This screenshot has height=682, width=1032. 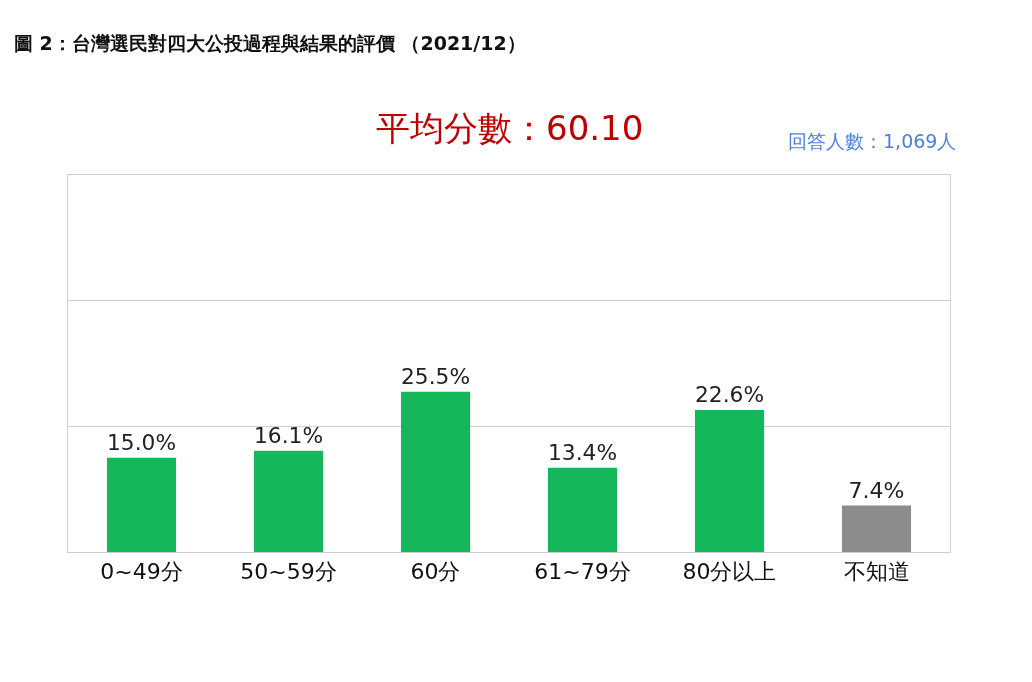 What do you see at coordinates (729, 395) in the screenshot?
I see `data-label: 22.6%` at bounding box center [729, 395].